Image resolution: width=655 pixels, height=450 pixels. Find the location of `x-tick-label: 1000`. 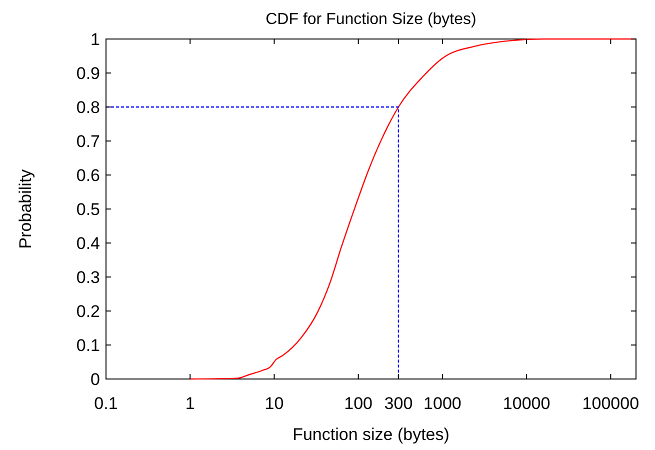

x-tick-label: 1000 is located at coordinates (443, 403).